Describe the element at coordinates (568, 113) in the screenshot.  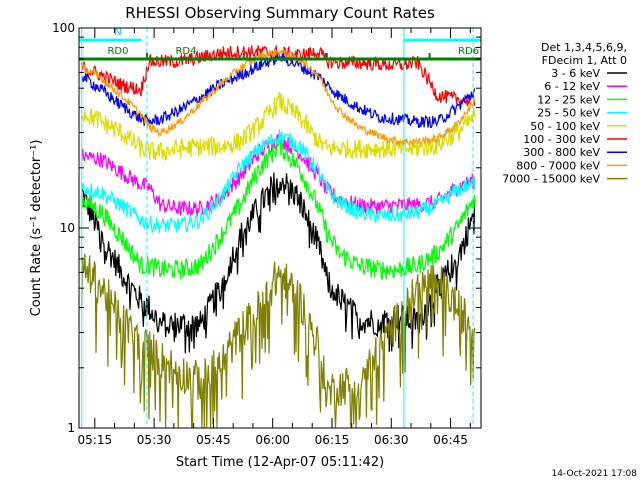
I see `legend-label: 25 - 50 keV` at that location.